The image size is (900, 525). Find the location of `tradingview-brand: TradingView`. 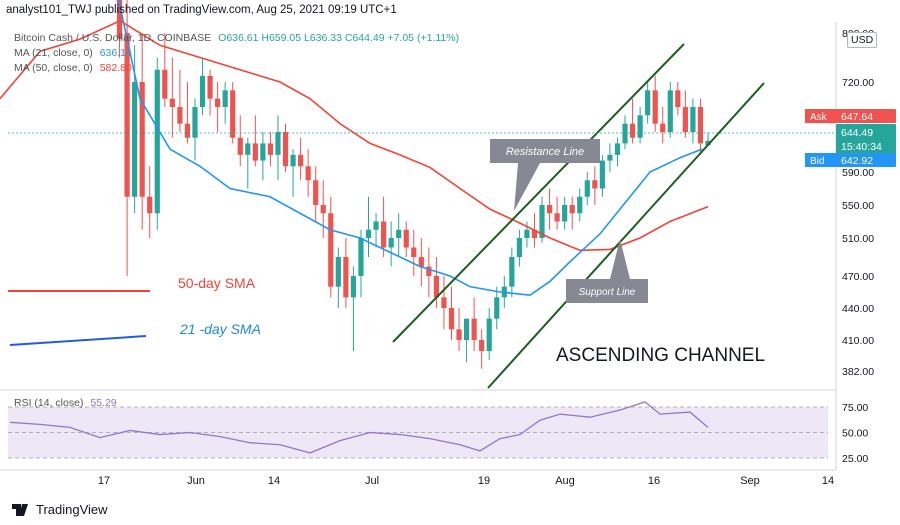

tradingview-brand: TradingView is located at coordinates (60, 512).